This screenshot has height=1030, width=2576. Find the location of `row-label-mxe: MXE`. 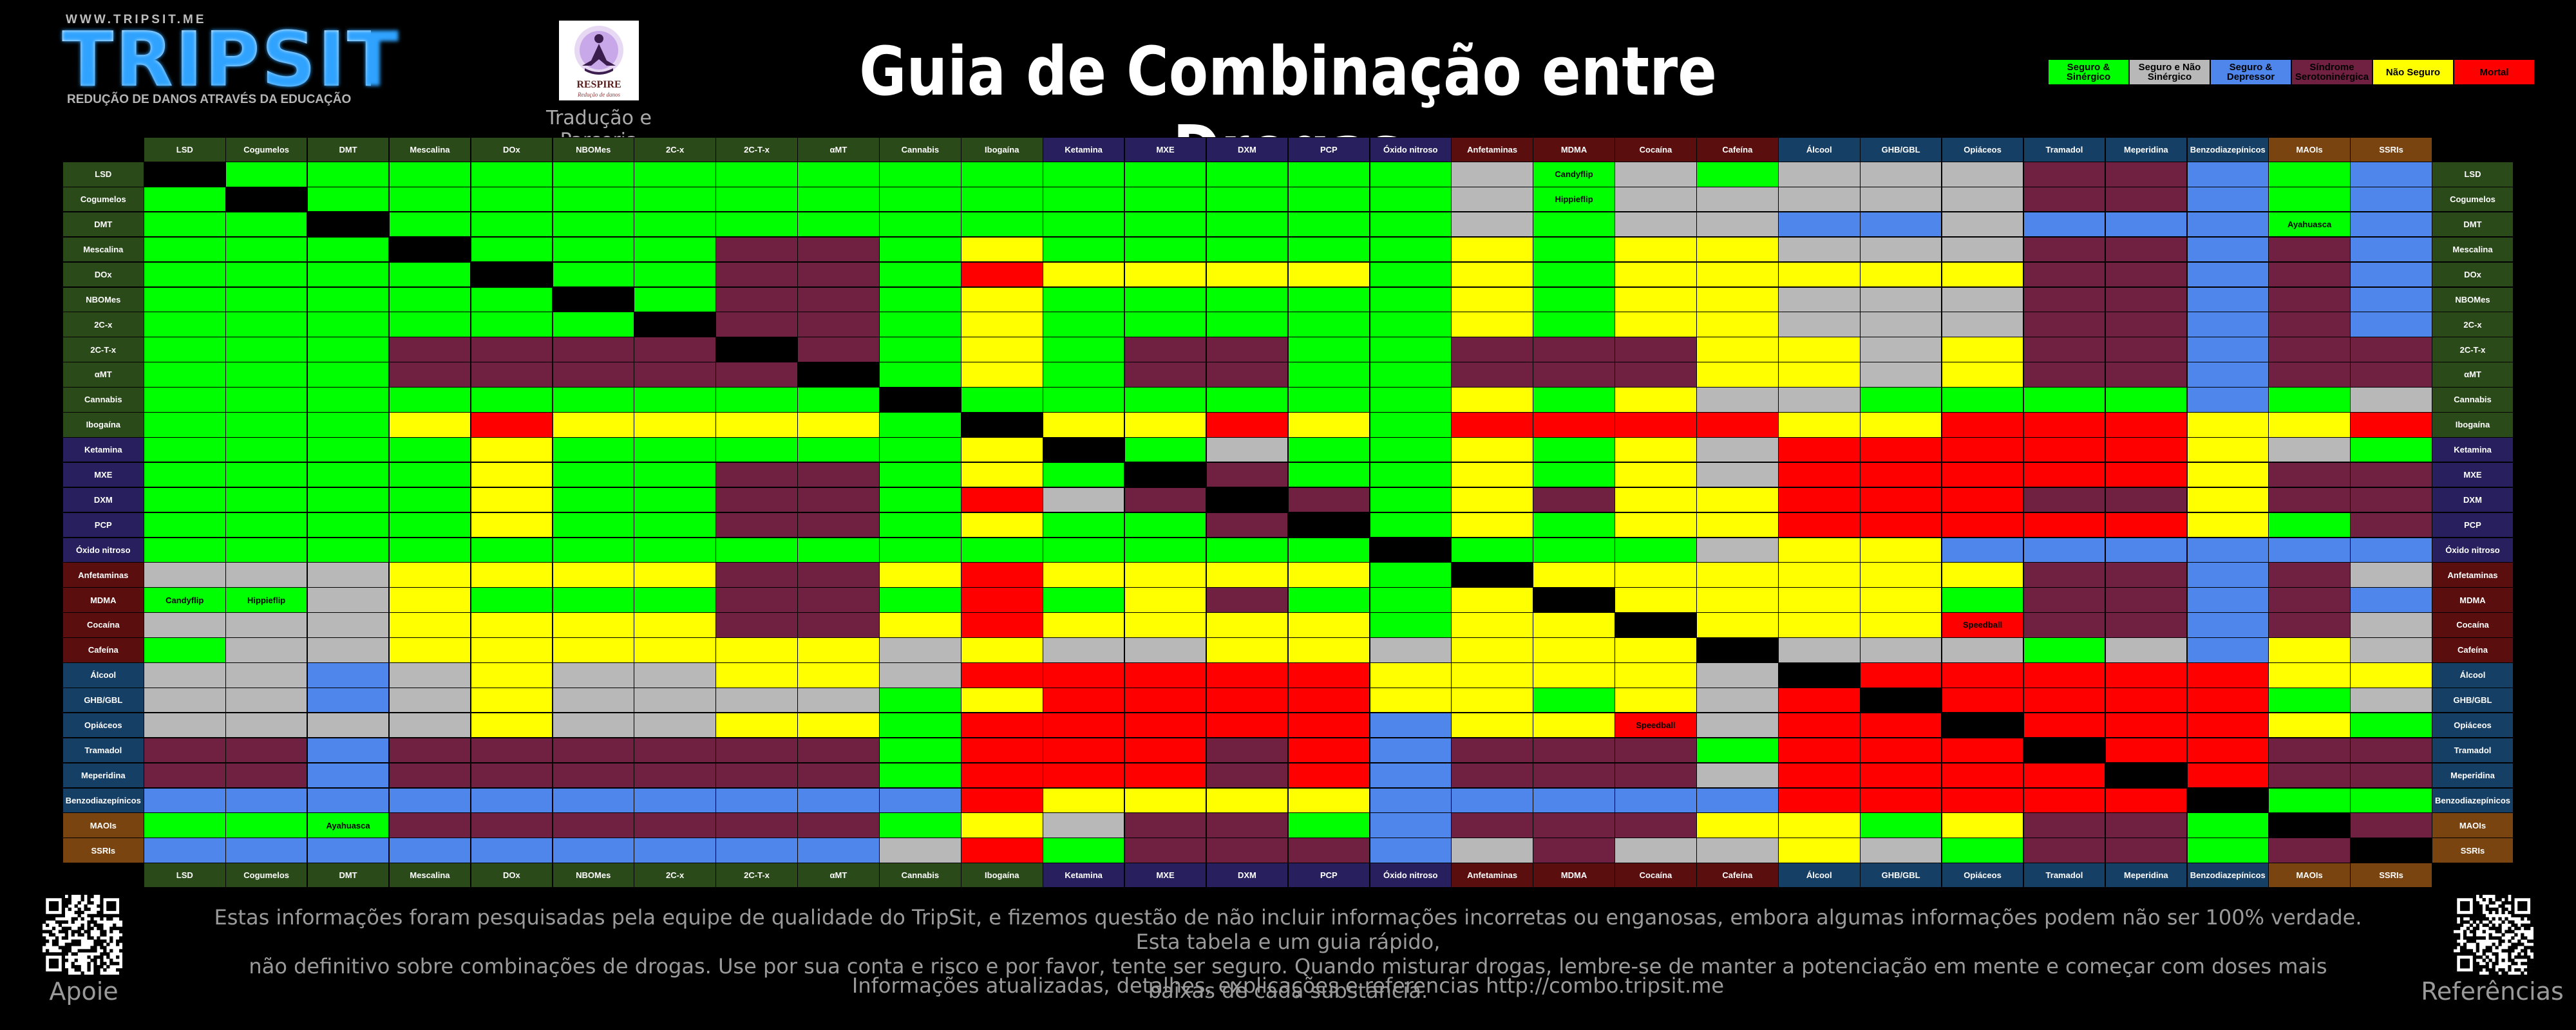

row-label-mxe: MXE is located at coordinates (103, 475).